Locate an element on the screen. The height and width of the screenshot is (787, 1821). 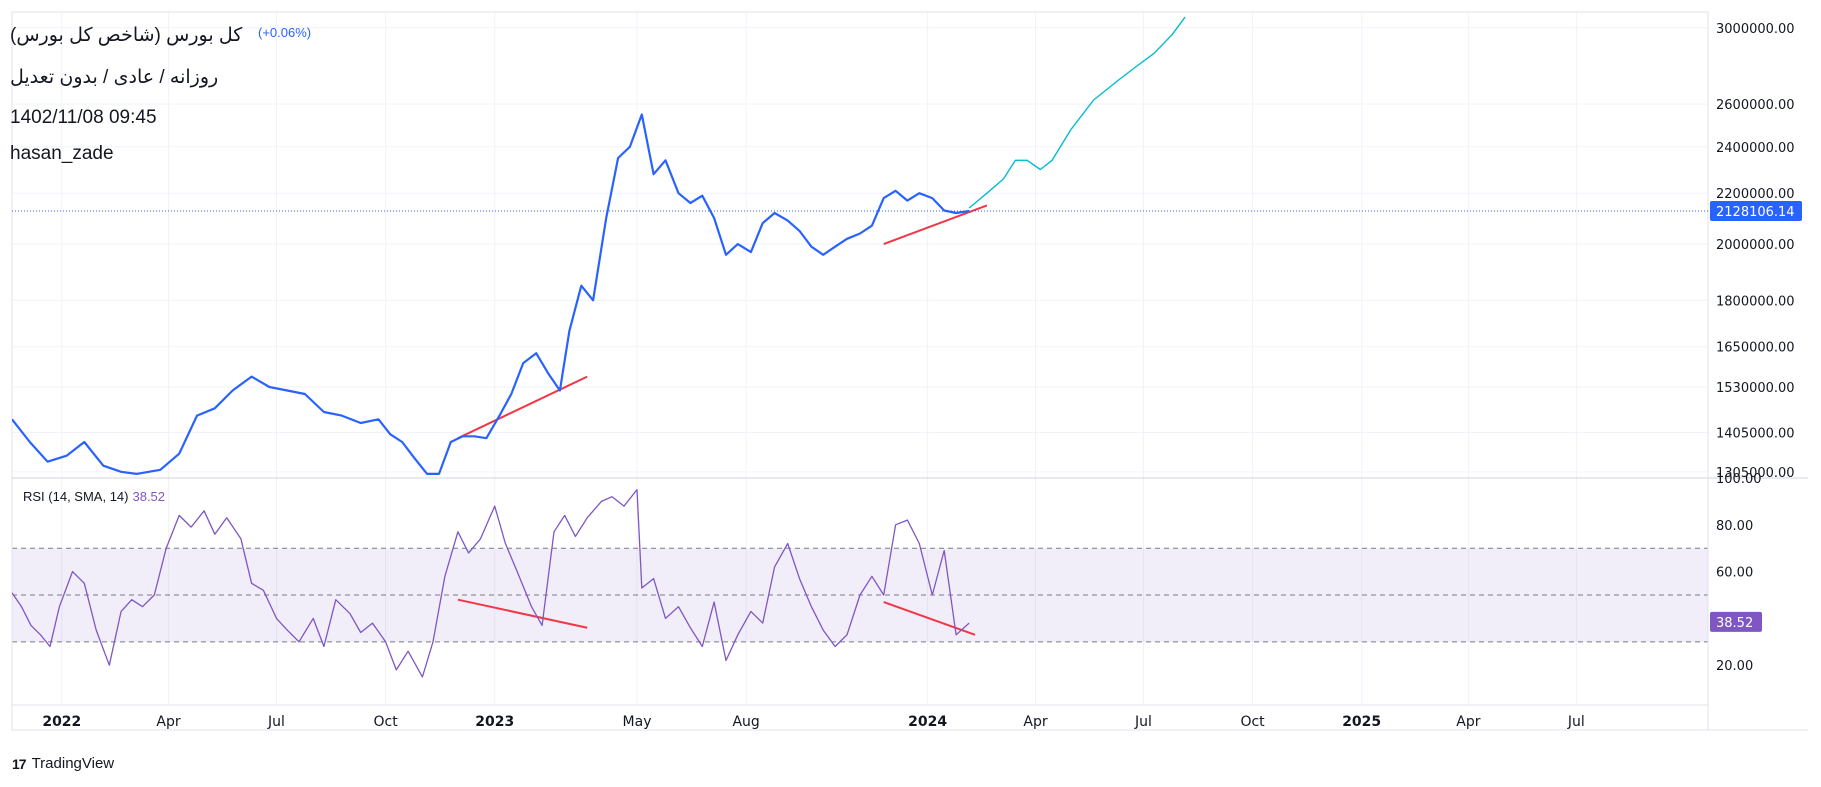
rsi-legend-label: RSI (14, SMA, 14) is located at coordinates (76, 496).